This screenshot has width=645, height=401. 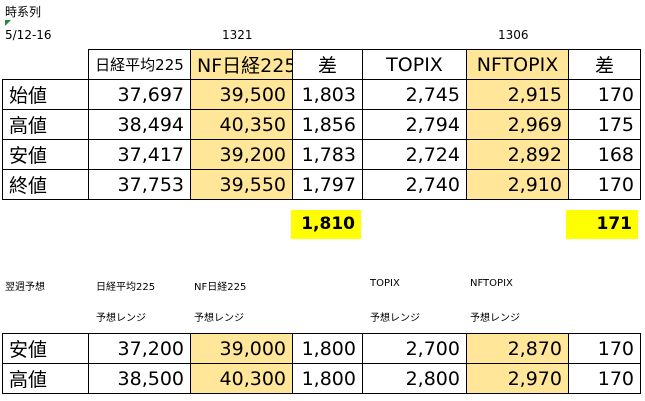 I want to click on cell-diff1: 1,856, so click(x=327, y=124).